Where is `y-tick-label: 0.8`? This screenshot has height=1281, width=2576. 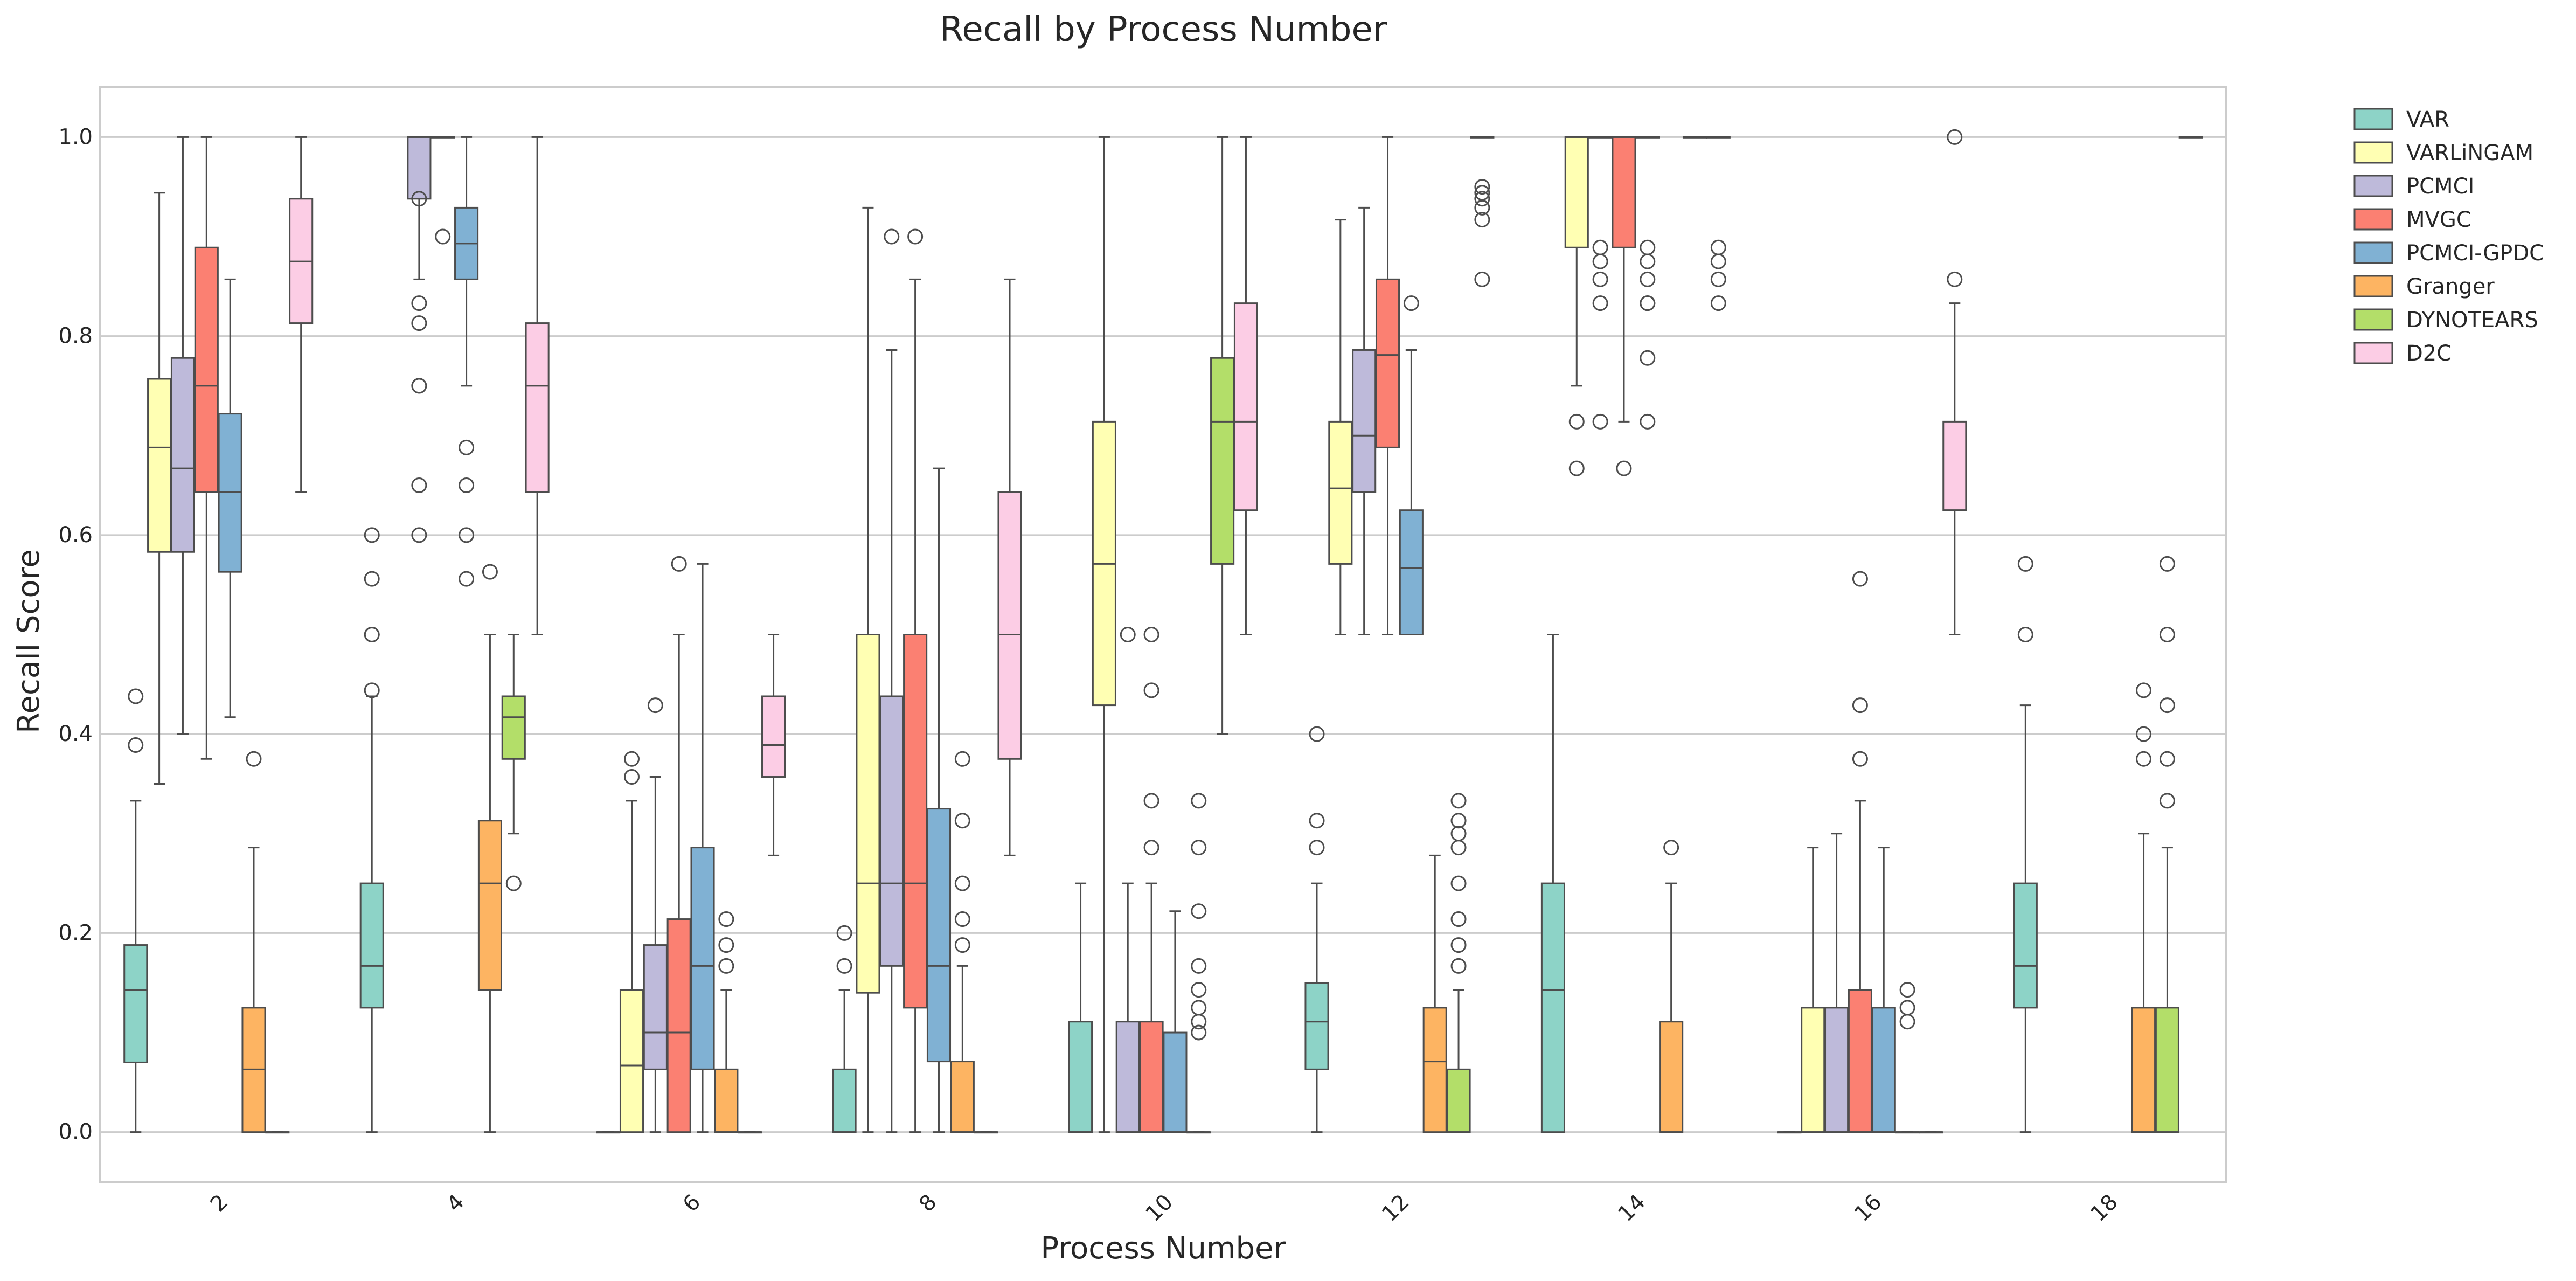
y-tick-label: 0.8 is located at coordinates (75, 336).